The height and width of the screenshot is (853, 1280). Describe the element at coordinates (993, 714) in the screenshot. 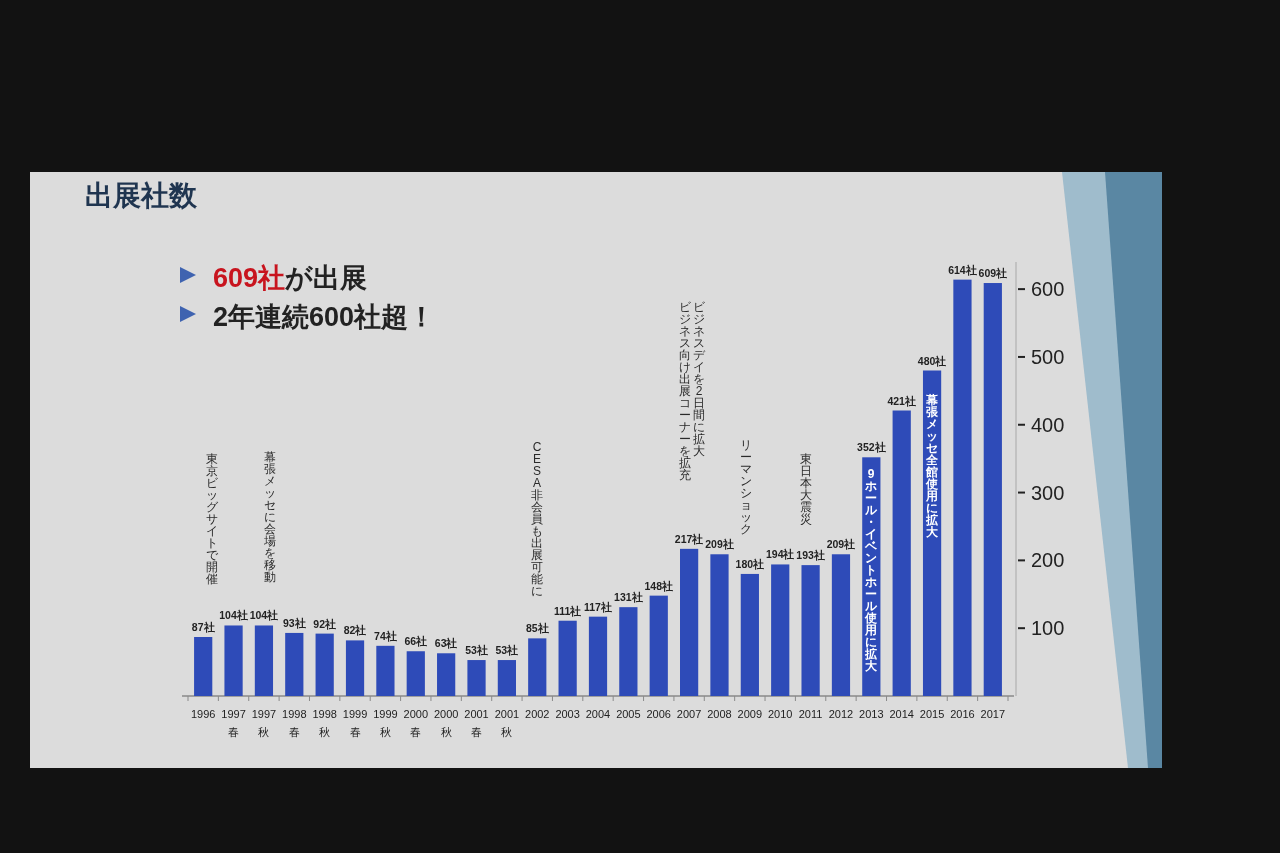

I see `x-tick-label: 2017` at that location.